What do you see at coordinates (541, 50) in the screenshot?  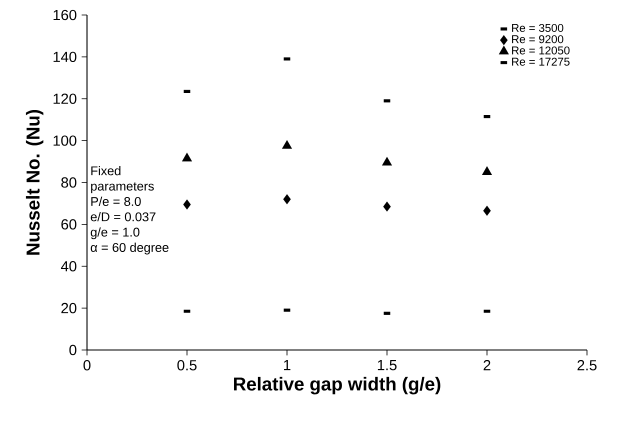 I see `legend-label: Re = 12050` at bounding box center [541, 50].